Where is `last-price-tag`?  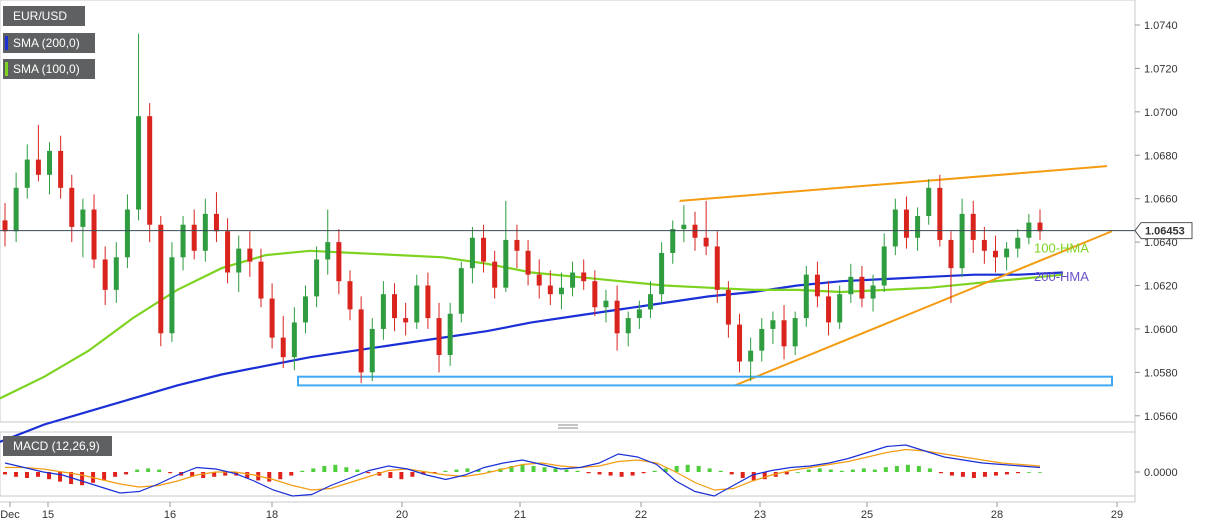 last-price-tag is located at coordinates (1163, 231).